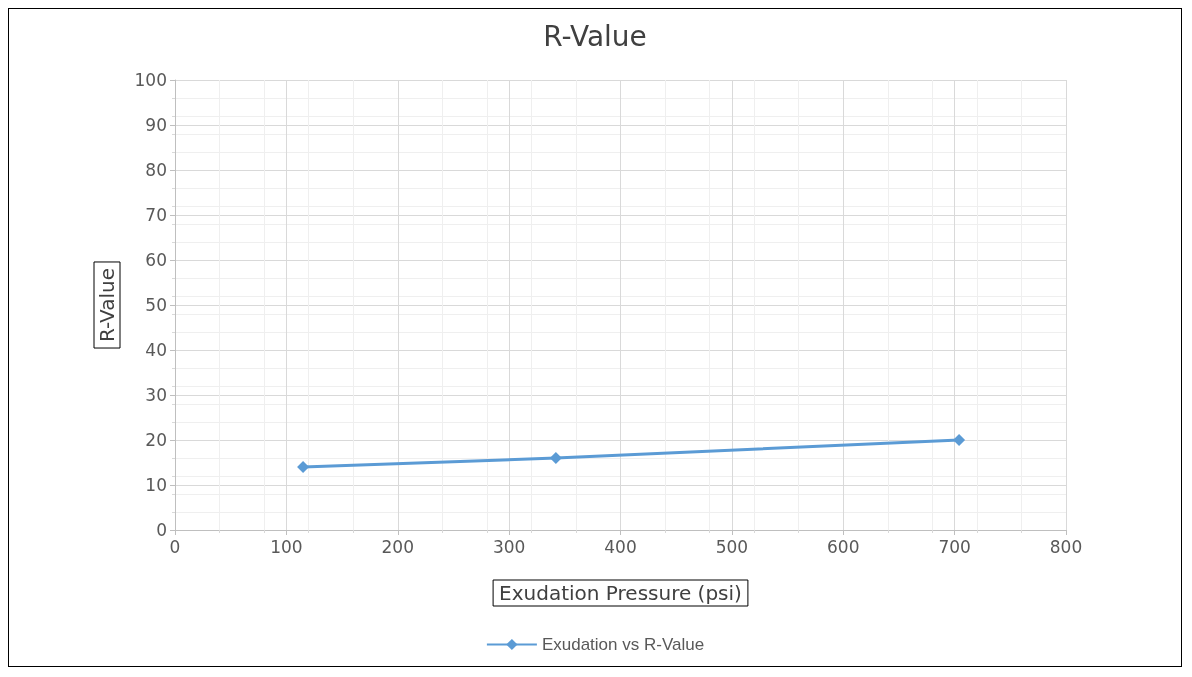 The width and height of the screenshot is (1192, 677). What do you see at coordinates (161, 530) in the screenshot?
I see `y-tick-label: 0` at bounding box center [161, 530].